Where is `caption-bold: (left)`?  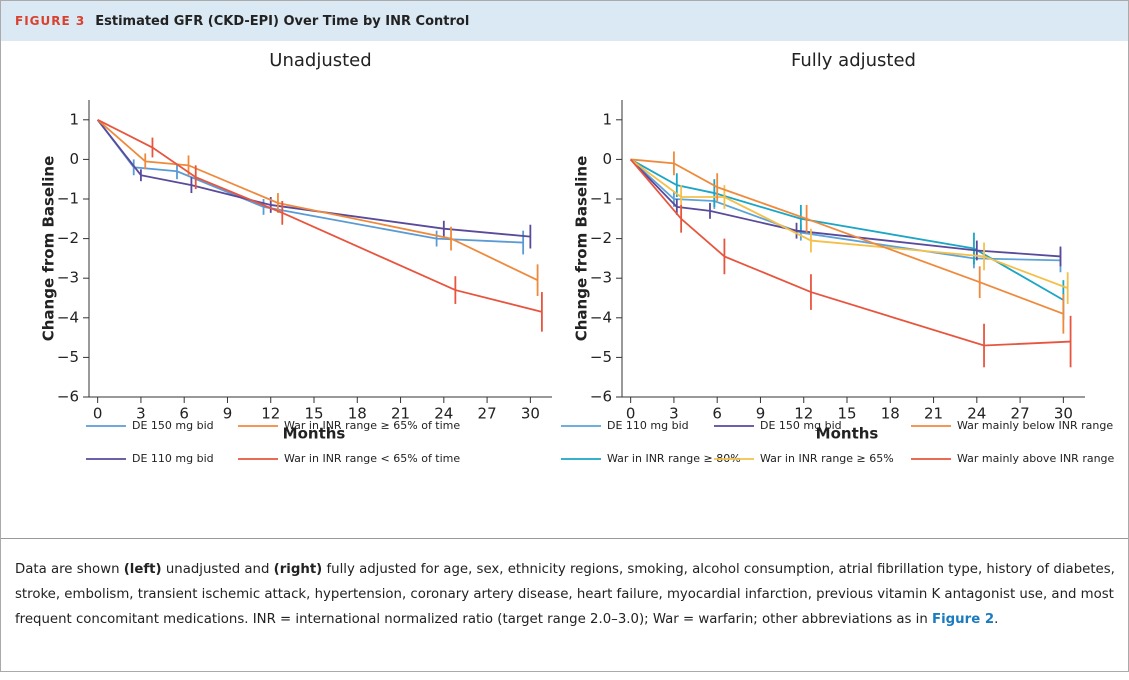
caption-bold: (left) is located at coordinates (142, 569).